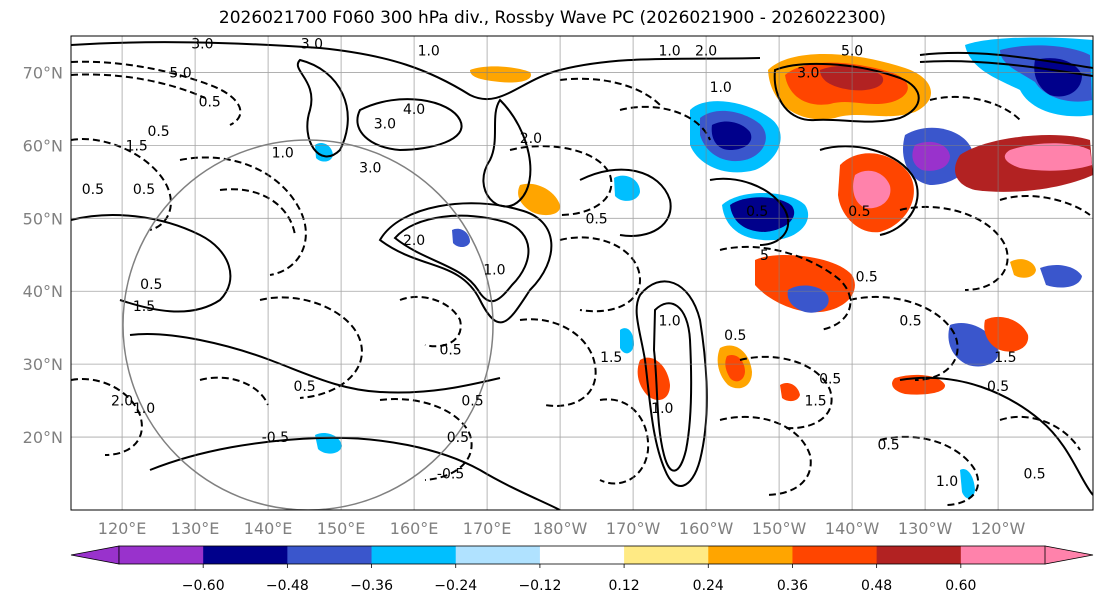 The width and height of the screenshot is (1105, 604). I want to click on lat-label: 60°N, so click(43, 145).